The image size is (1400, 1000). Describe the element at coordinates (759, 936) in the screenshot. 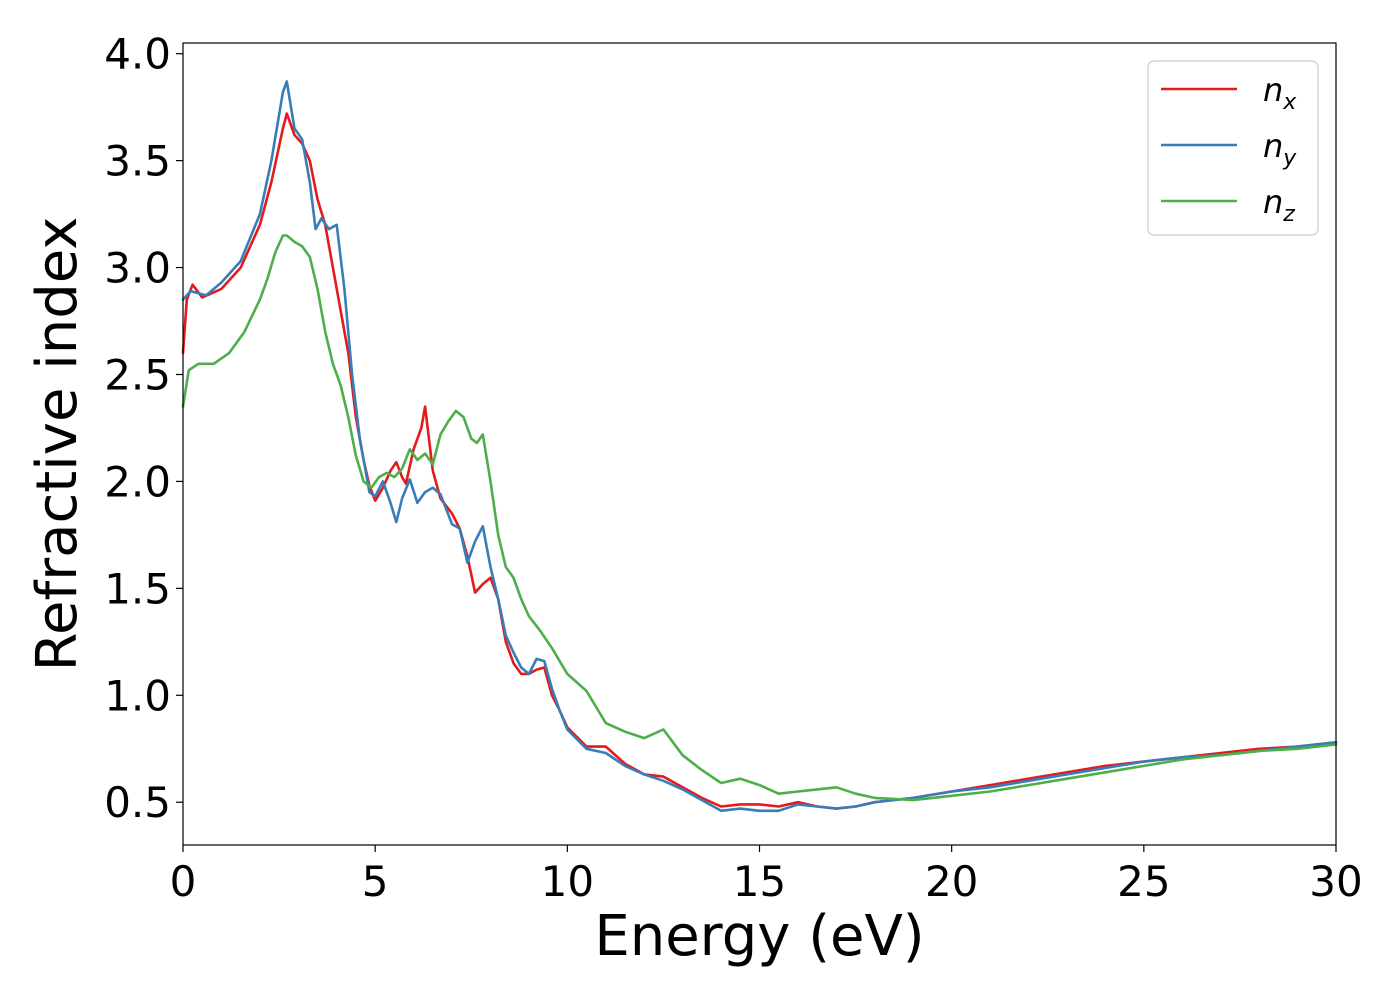

I see `x-axis-title: Energy (eV)` at that location.